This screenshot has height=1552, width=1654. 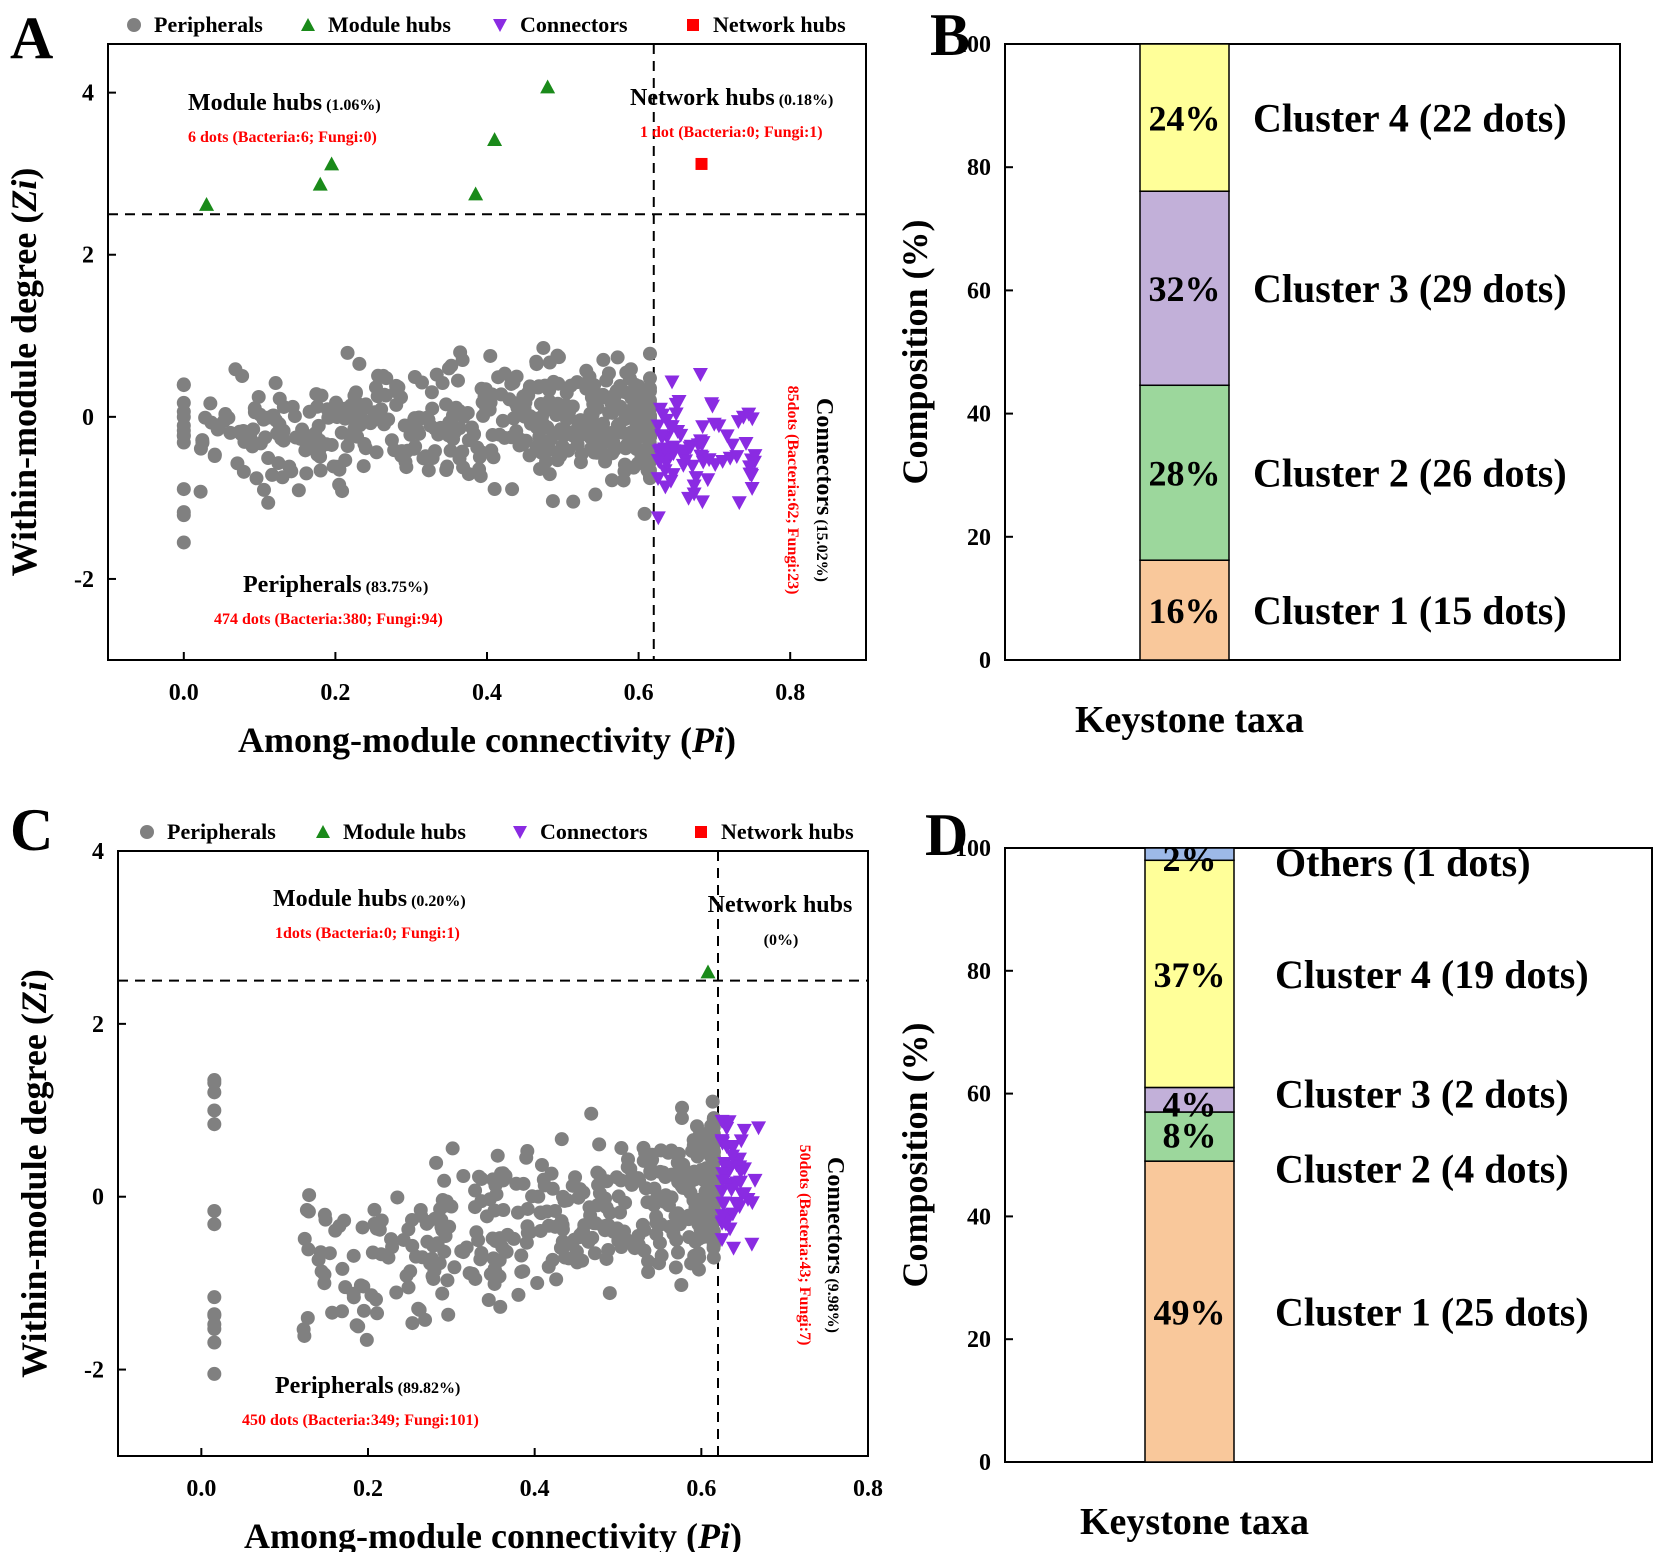 What do you see at coordinates (915, 351) in the screenshot?
I see `y-axis-title: Composition (%)` at bounding box center [915, 351].